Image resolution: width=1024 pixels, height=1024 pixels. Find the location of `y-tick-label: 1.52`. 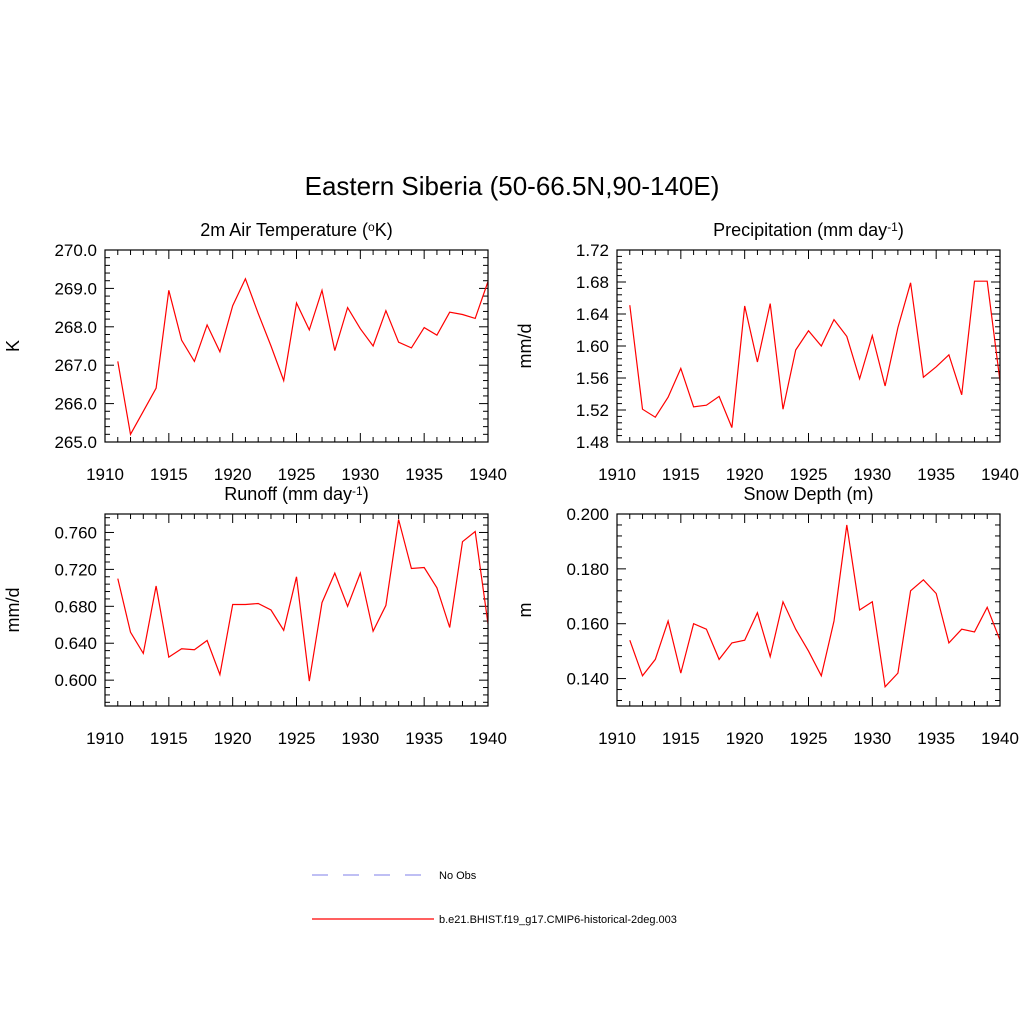

y-tick-label: 1.52 is located at coordinates (592, 410).